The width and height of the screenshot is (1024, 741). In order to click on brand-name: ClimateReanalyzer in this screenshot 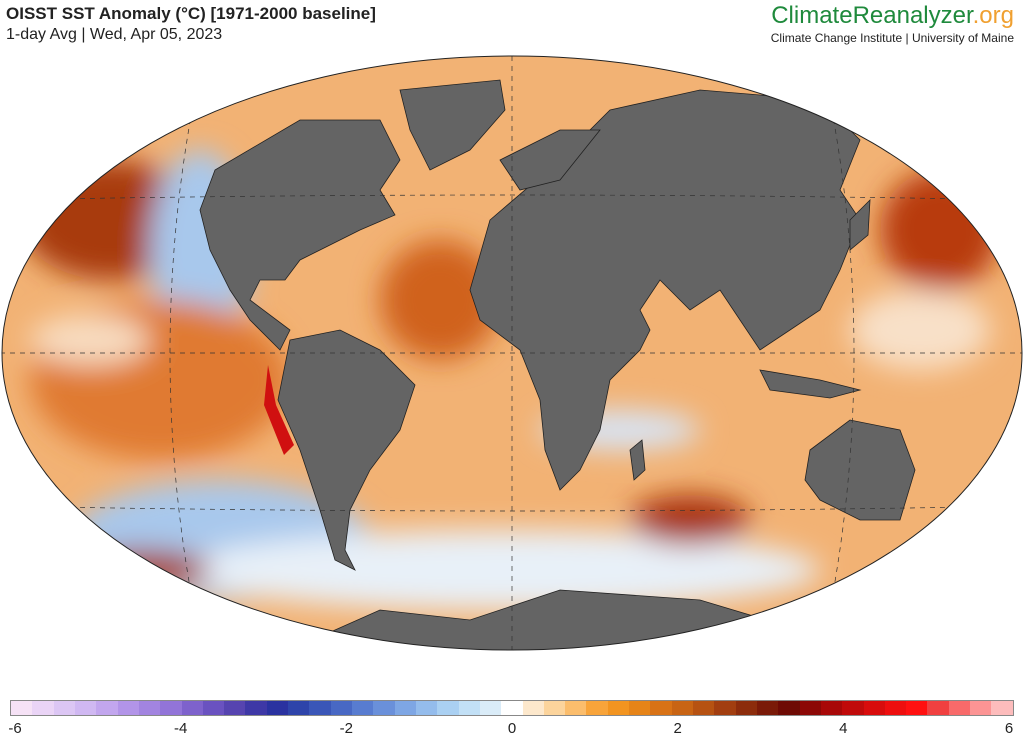, I will do `click(872, 15)`.